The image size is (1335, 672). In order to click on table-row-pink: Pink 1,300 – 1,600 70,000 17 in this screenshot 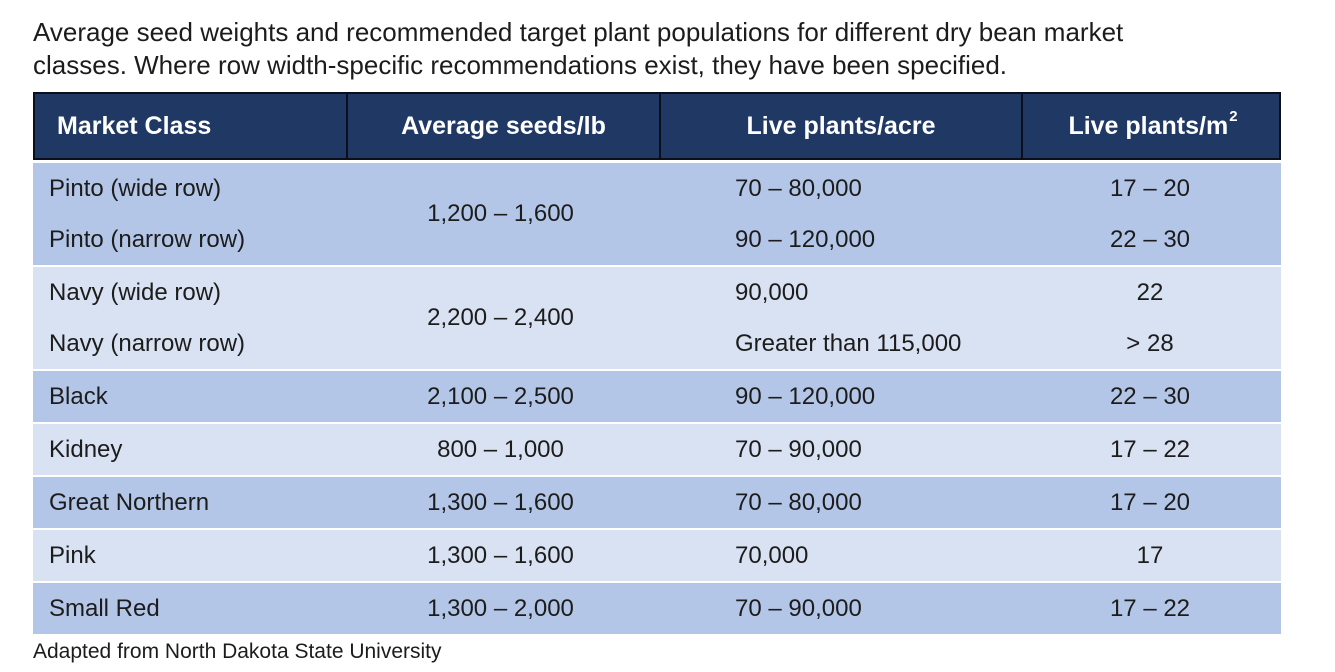, I will do `click(657, 555)`.